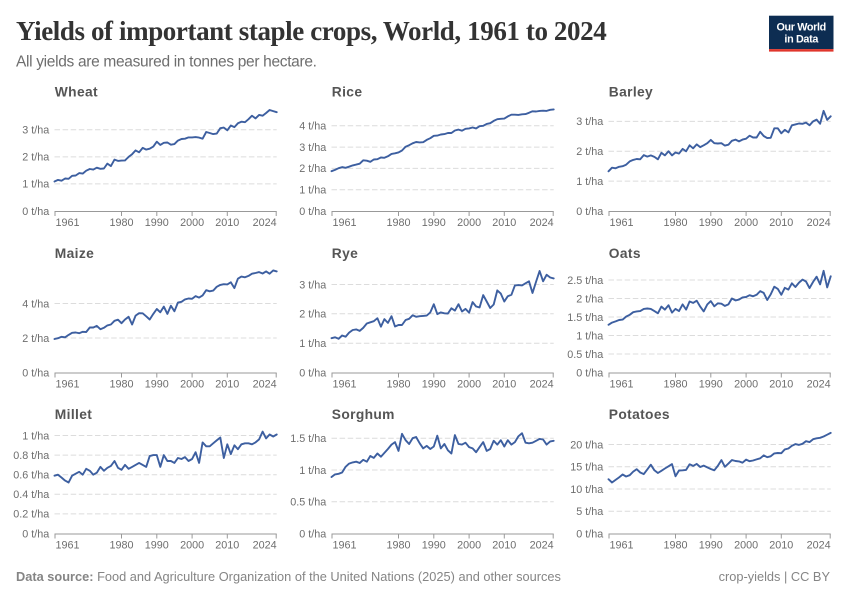 Image resolution: width=850 pixels, height=600 pixels. What do you see at coordinates (31, 456) in the screenshot?
I see `svg-text: 0.8 t/ha` at bounding box center [31, 456].